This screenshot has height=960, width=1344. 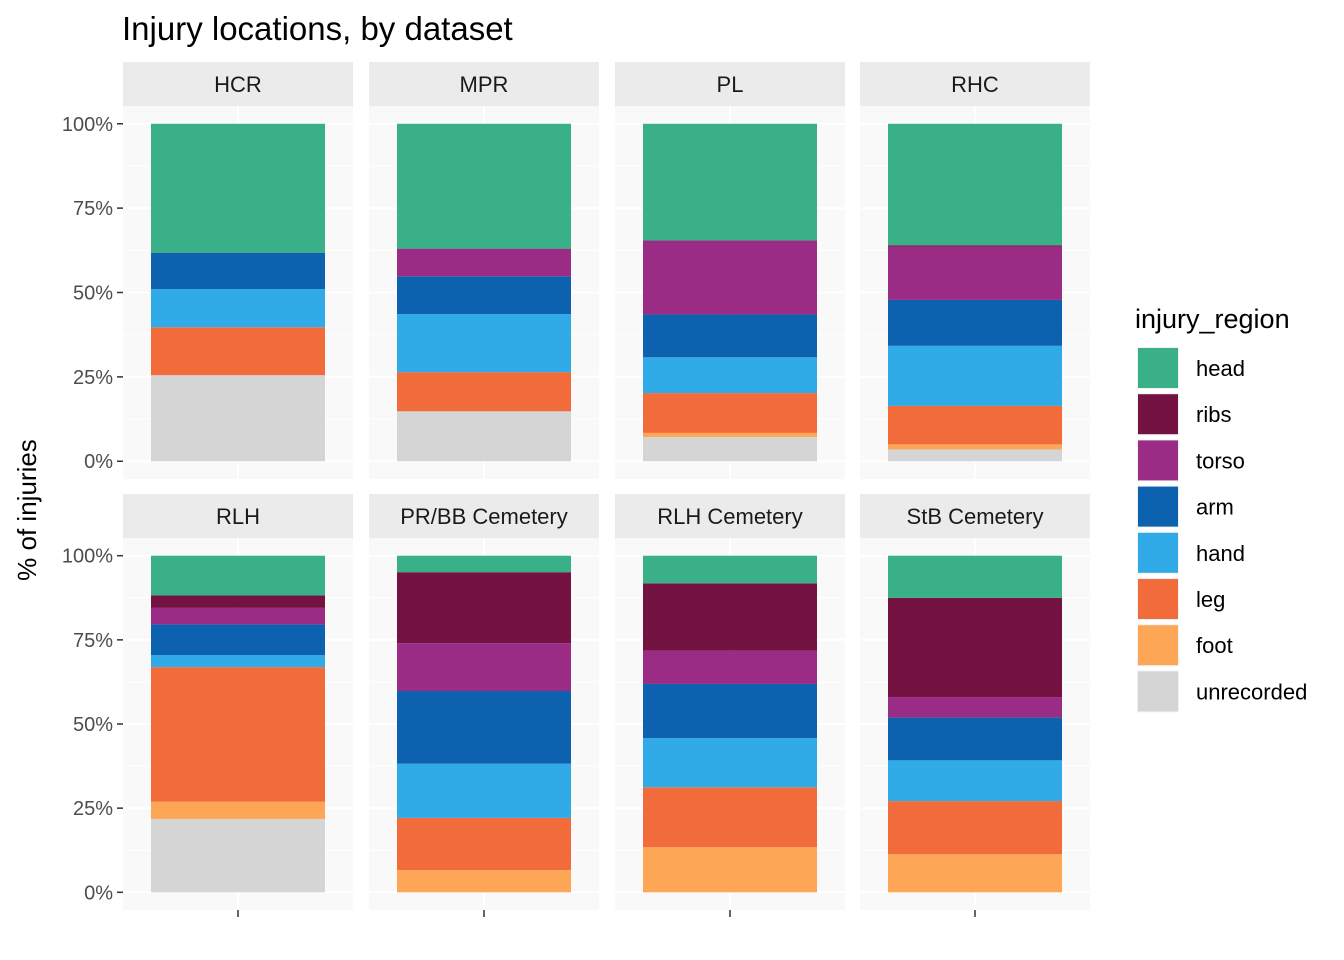 I want to click on legend-item-unrecorded: unrecorded, so click(x=1222, y=691).